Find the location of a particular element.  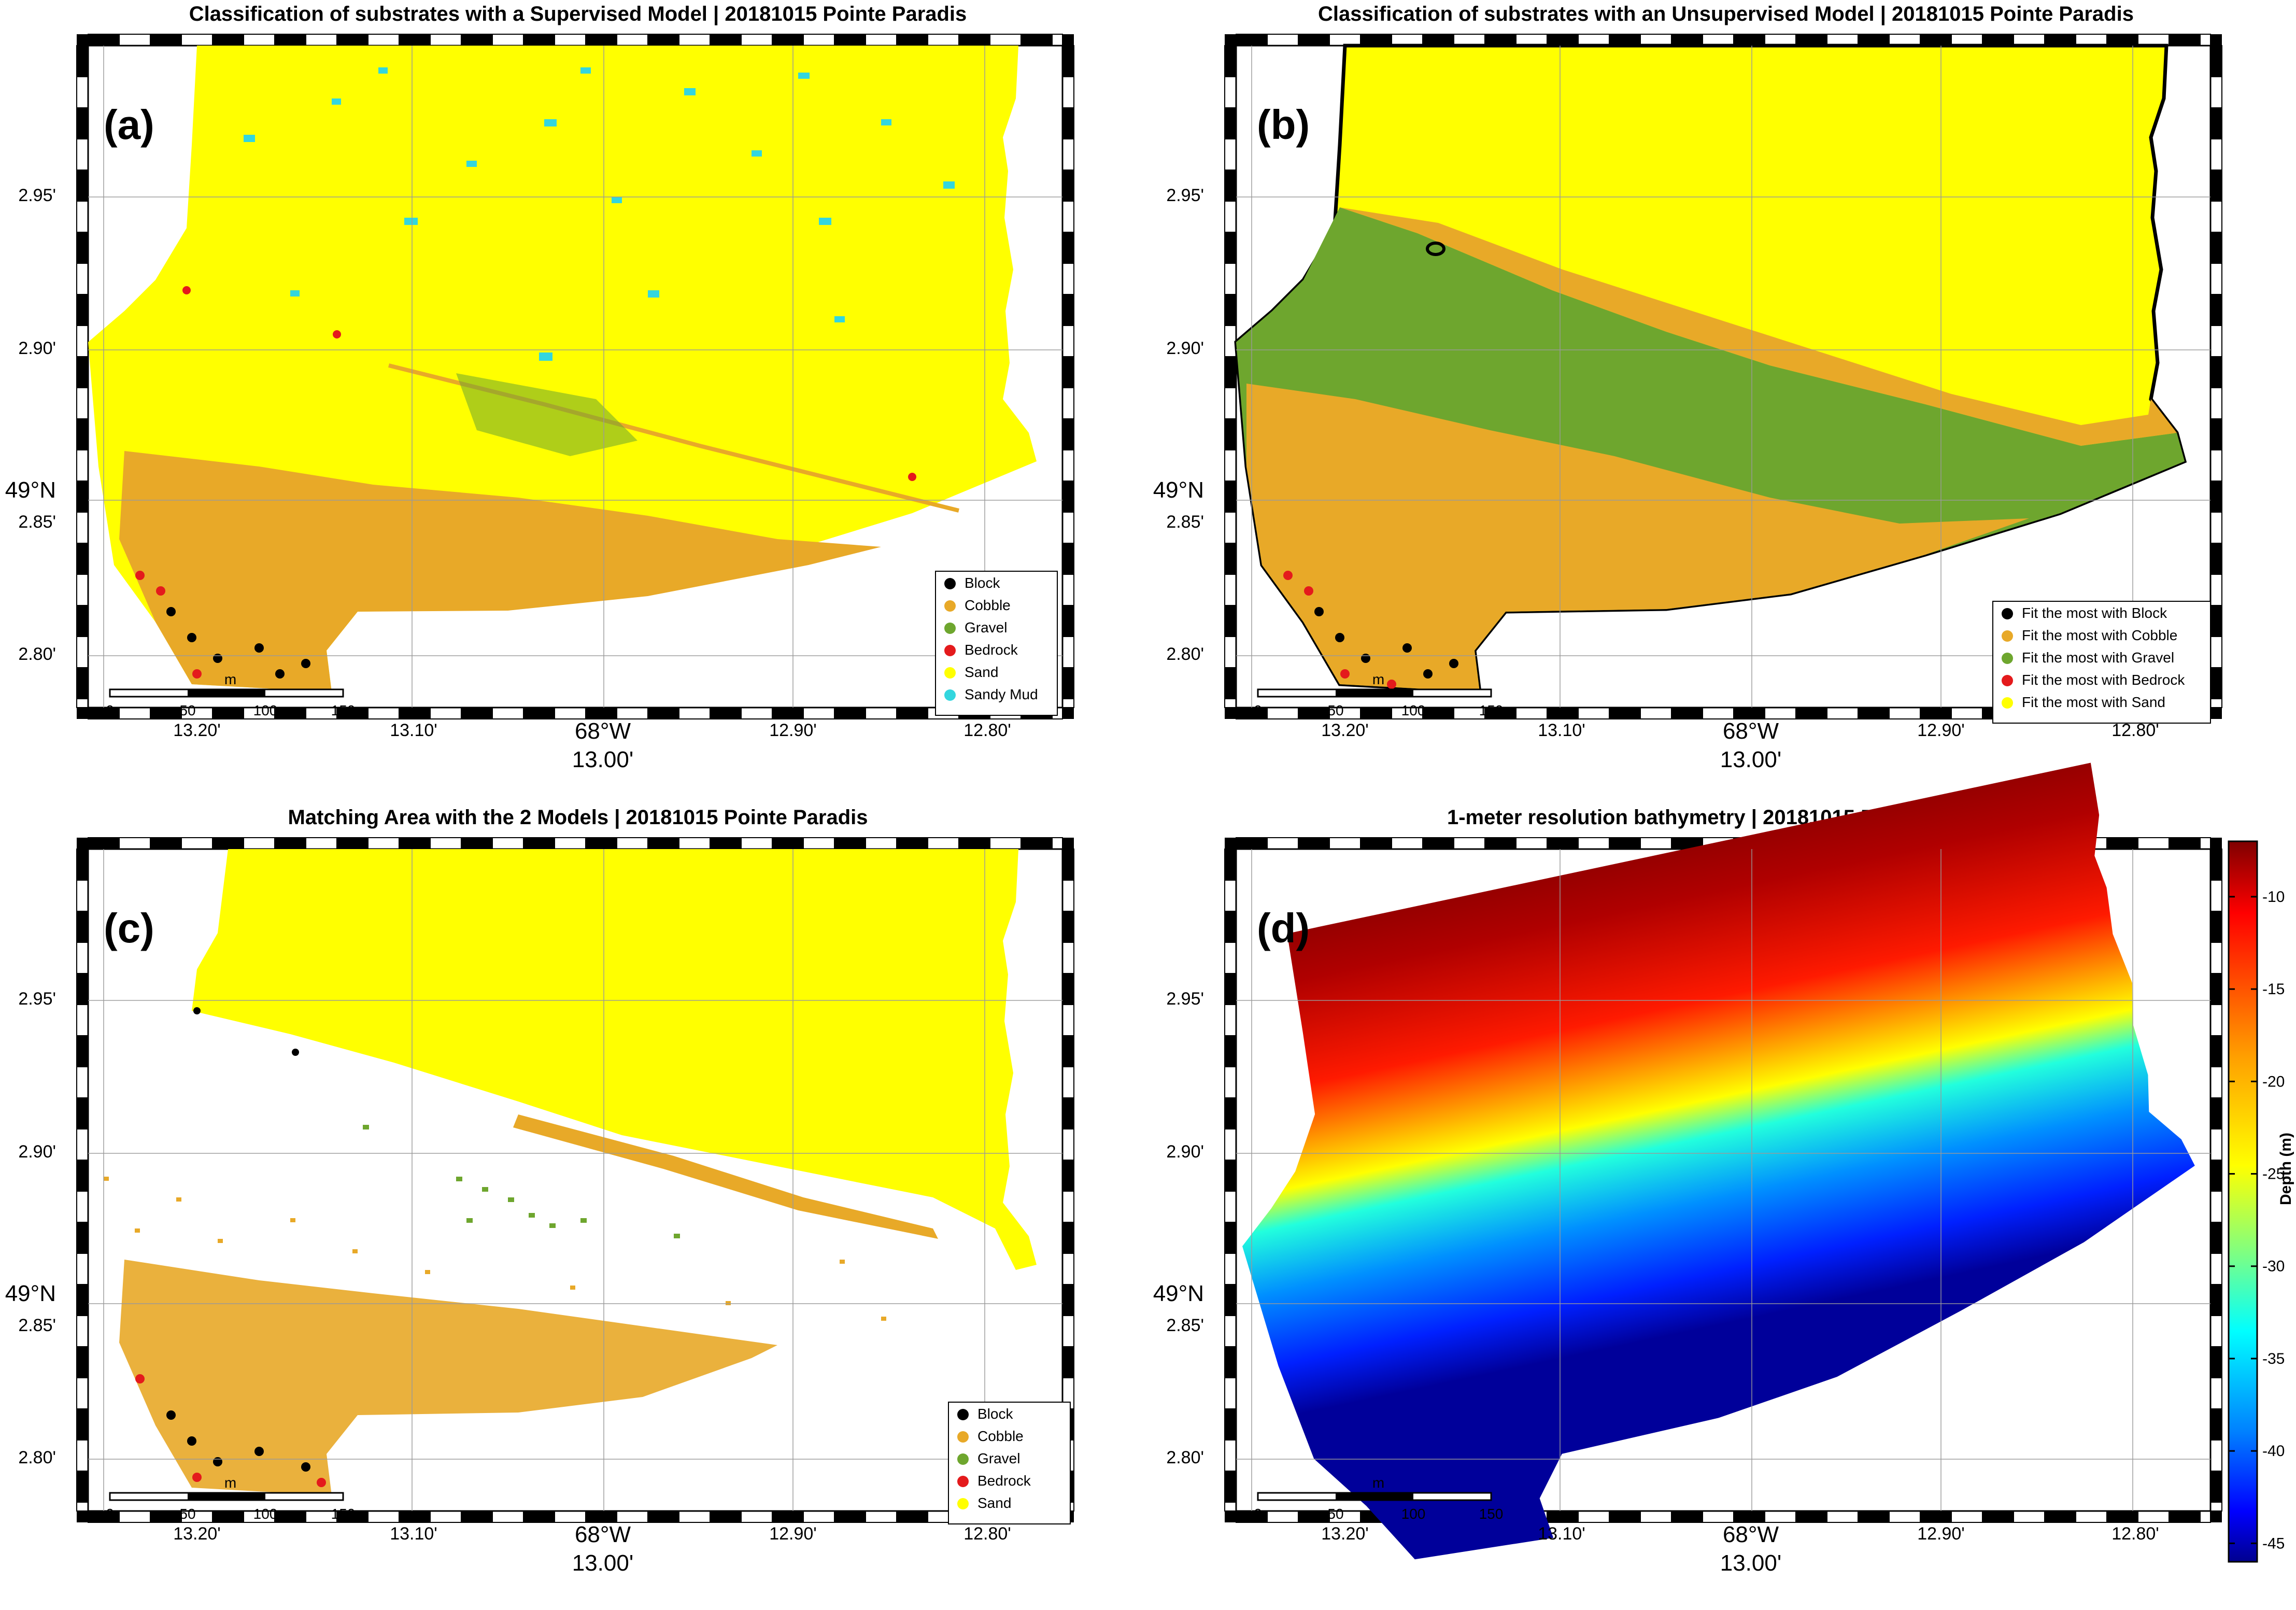

colorbar-tick-label: -15 is located at coordinates (2273, 989).